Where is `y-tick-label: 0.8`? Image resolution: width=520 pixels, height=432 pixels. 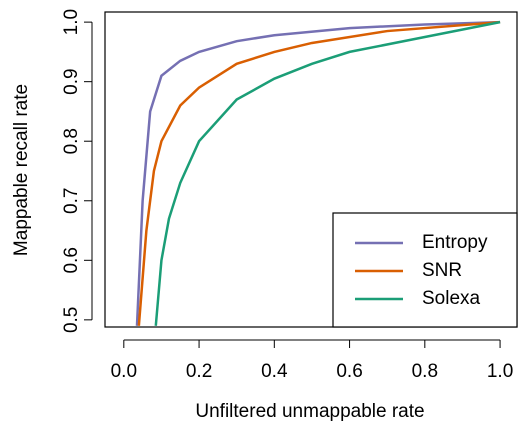 y-tick-label: 0.8 is located at coordinates (71, 141).